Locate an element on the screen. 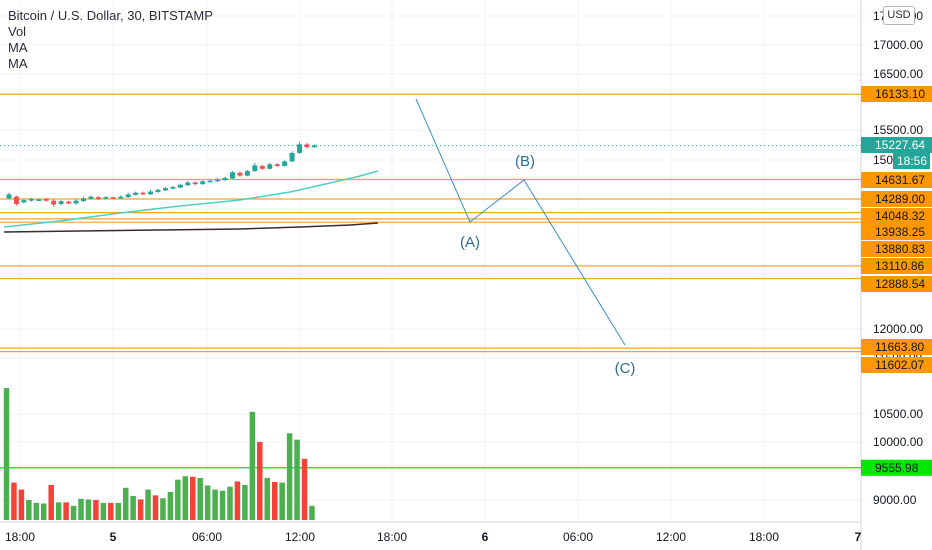 This screenshot has height=550, width=932. indicator-vol: Vol is located at coordinates (17, 31).